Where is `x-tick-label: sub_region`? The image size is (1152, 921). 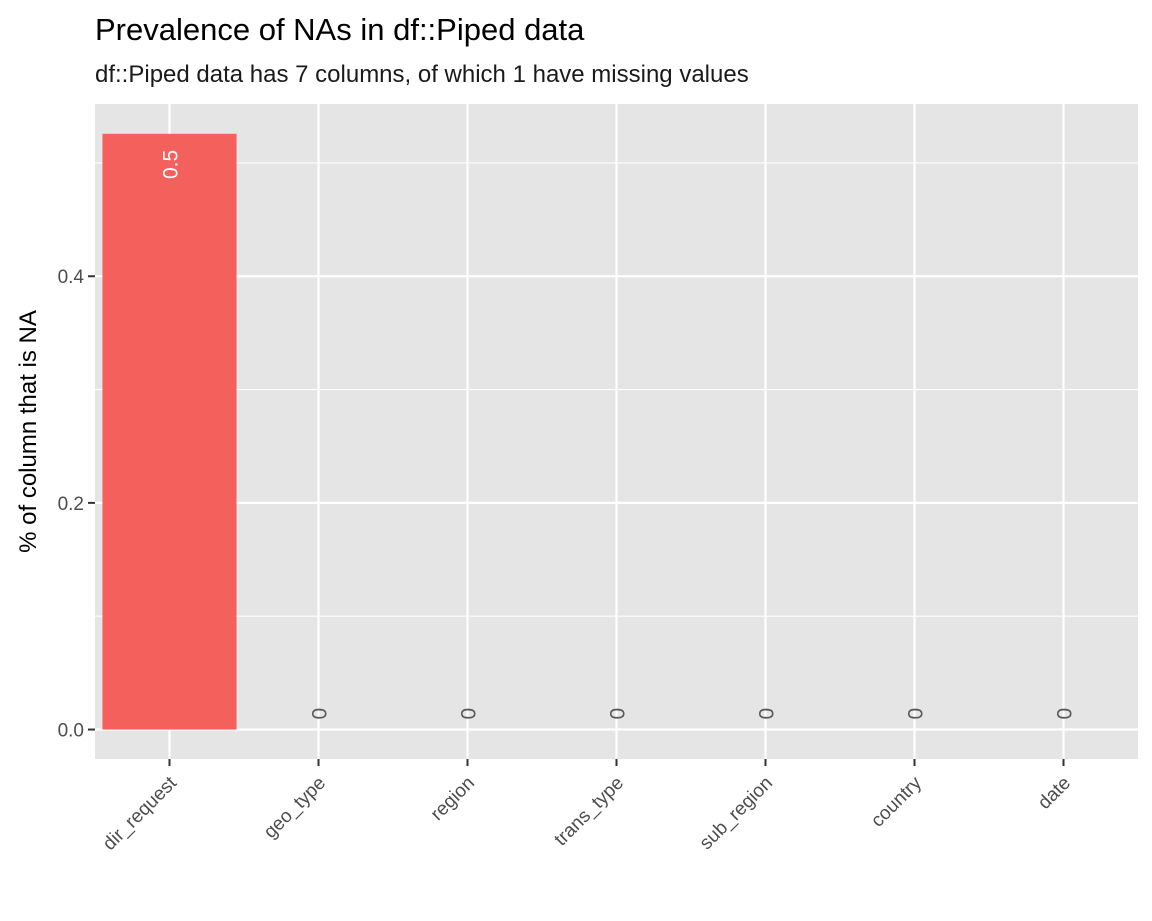 x-tick-label: sub_region is located at coordinates (736, 813).